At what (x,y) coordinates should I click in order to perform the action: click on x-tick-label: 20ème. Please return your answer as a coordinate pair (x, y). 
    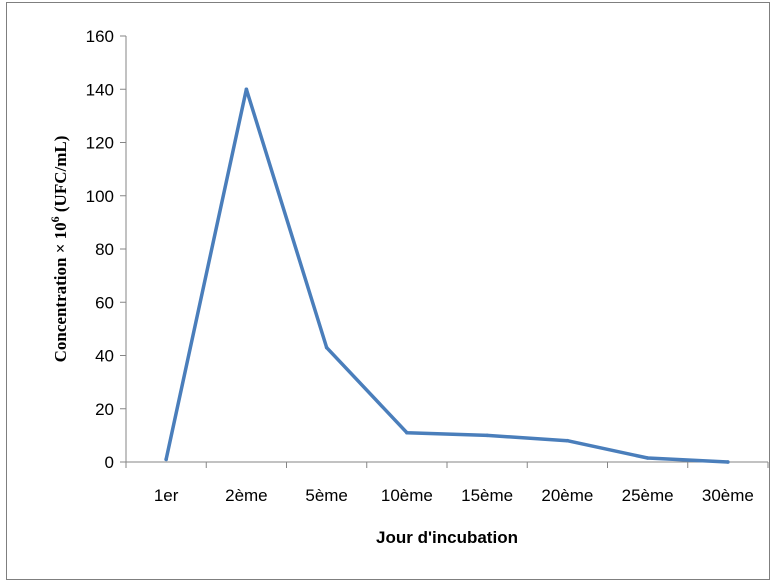
    Looking at the image, I should click on (567, 495).